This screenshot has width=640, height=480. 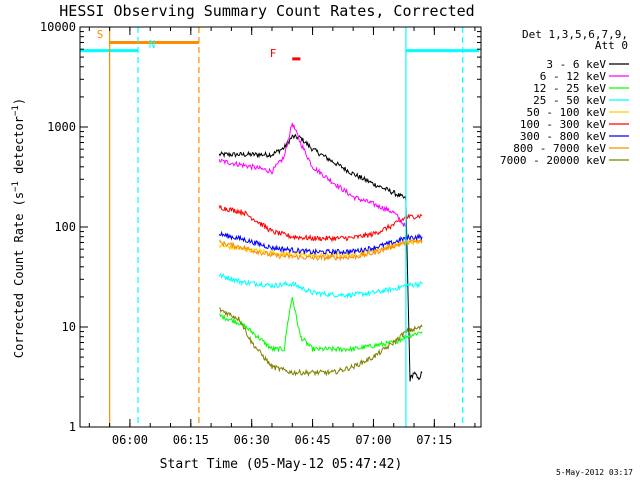 I want to click on x-tick-label-3: 06:45, so click(x=313, y=440).